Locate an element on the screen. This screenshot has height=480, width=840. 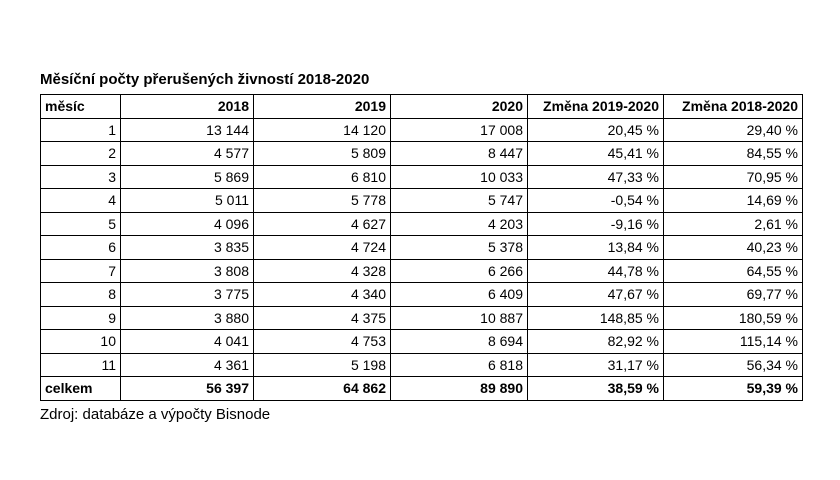
total-2019: 64 862 is located at coordinates (322, 388).